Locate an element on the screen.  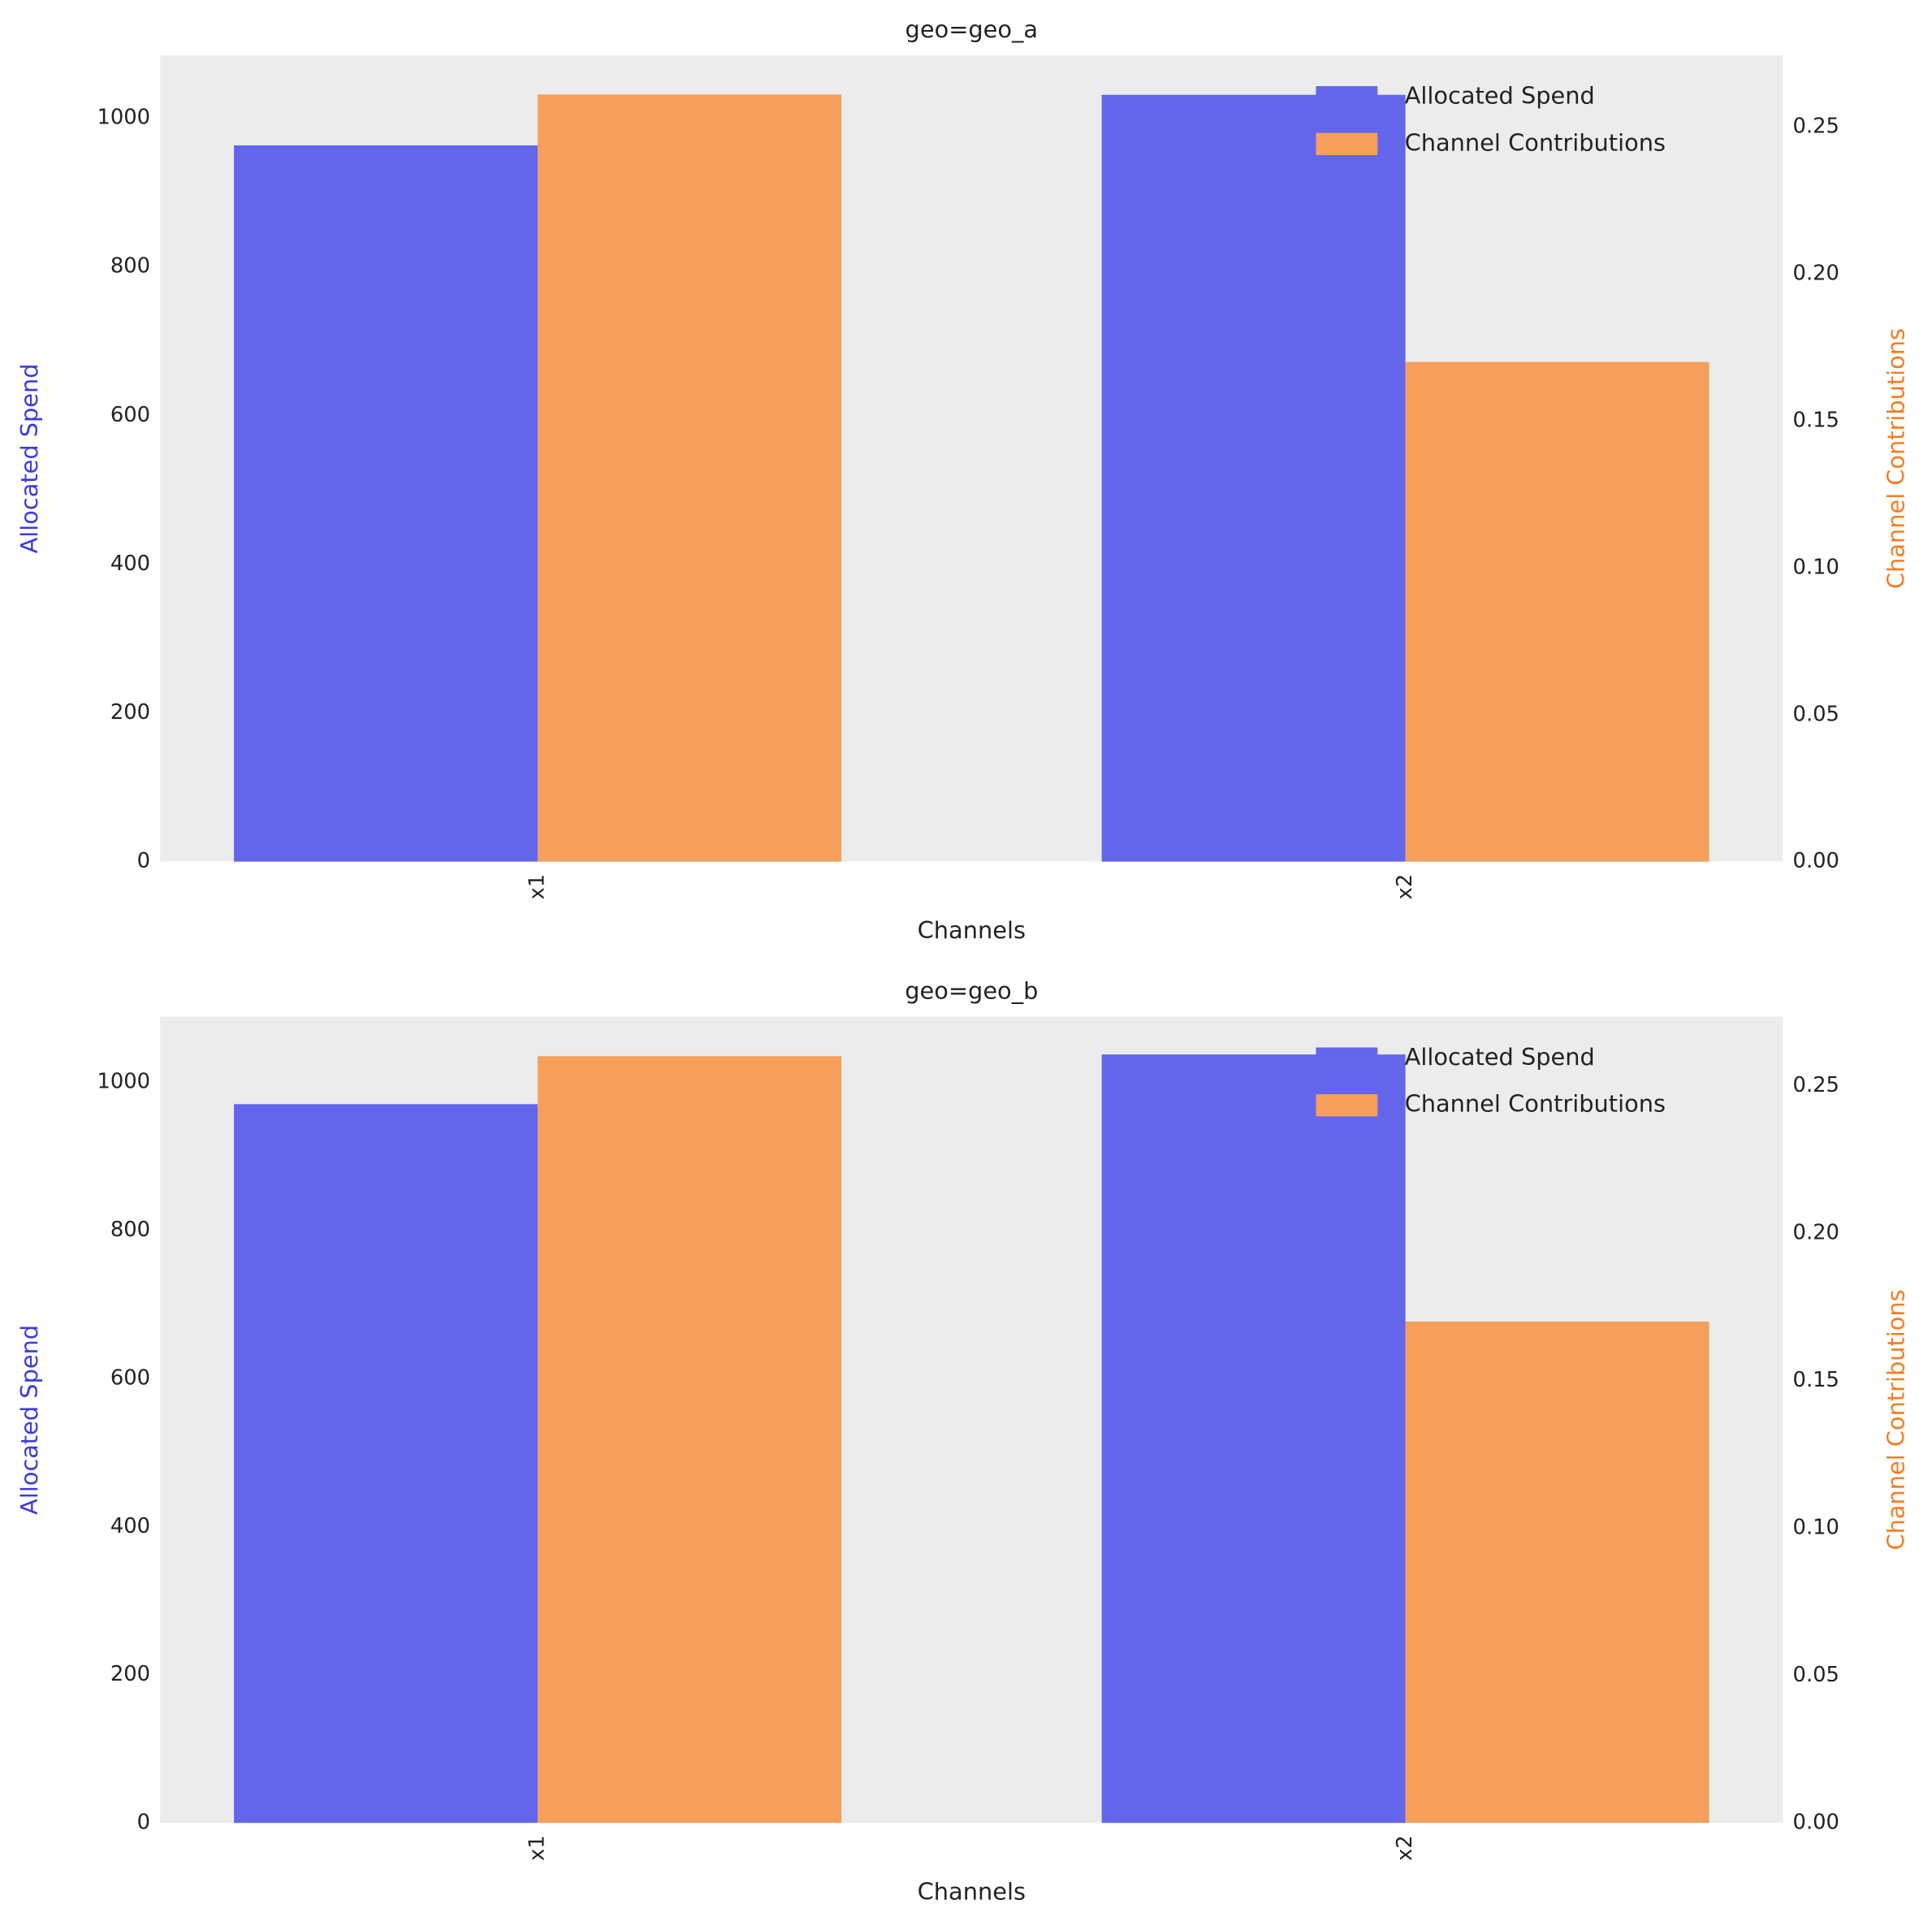
chart-title: geo=geo_b is located at coordinates (972, 990).